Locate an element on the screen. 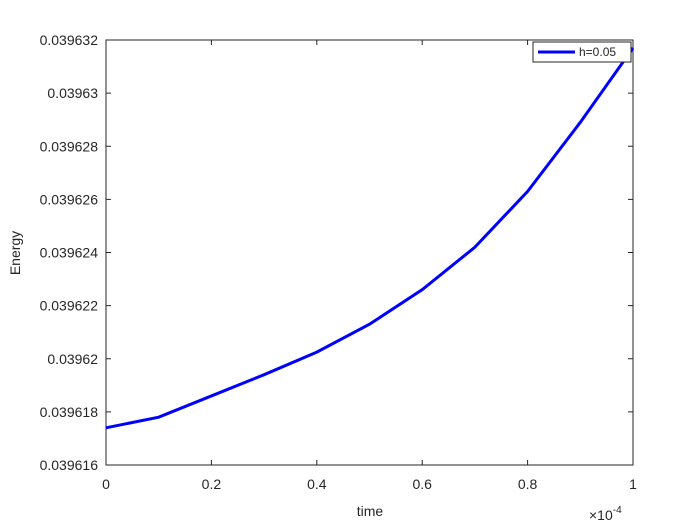 Image resolution: width=700 pixels, height=530 pixels. legend-label: h=0.05 is located at coordinates (597, 52).